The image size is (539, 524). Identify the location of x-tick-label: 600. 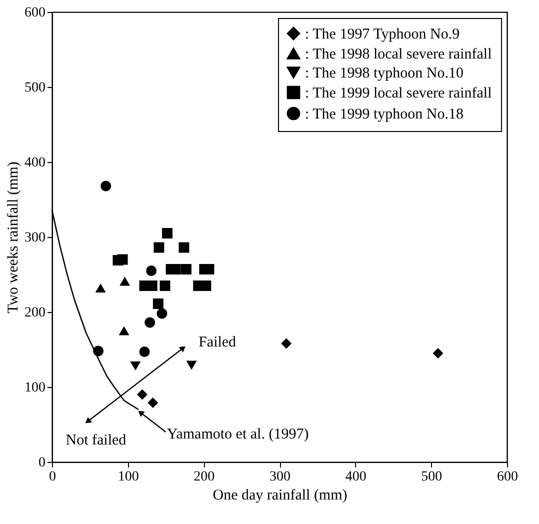
(507, 477).